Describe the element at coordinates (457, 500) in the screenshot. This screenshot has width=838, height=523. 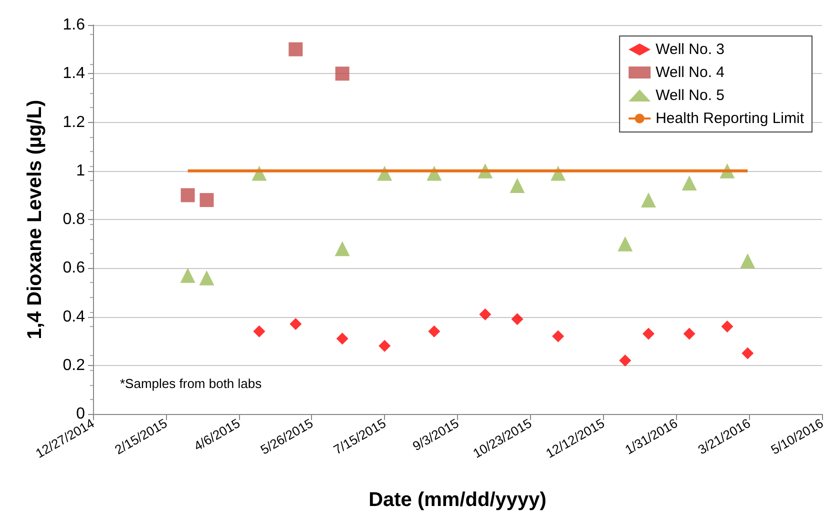
I see `x-axis-title: Date (mm/dd/yyyy)` at that location.